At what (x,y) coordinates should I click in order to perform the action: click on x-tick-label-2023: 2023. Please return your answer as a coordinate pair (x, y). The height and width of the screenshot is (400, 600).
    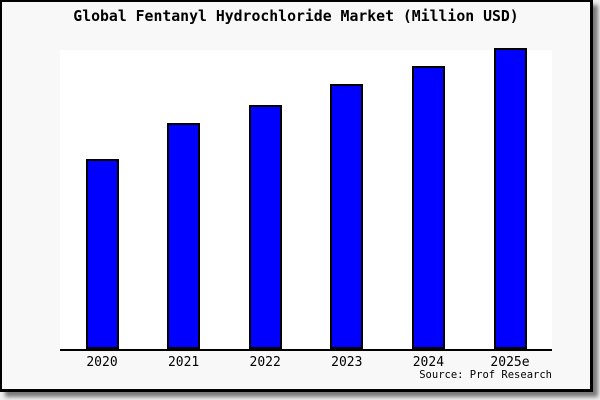
    Looking at the image, I should click on (347, 362).